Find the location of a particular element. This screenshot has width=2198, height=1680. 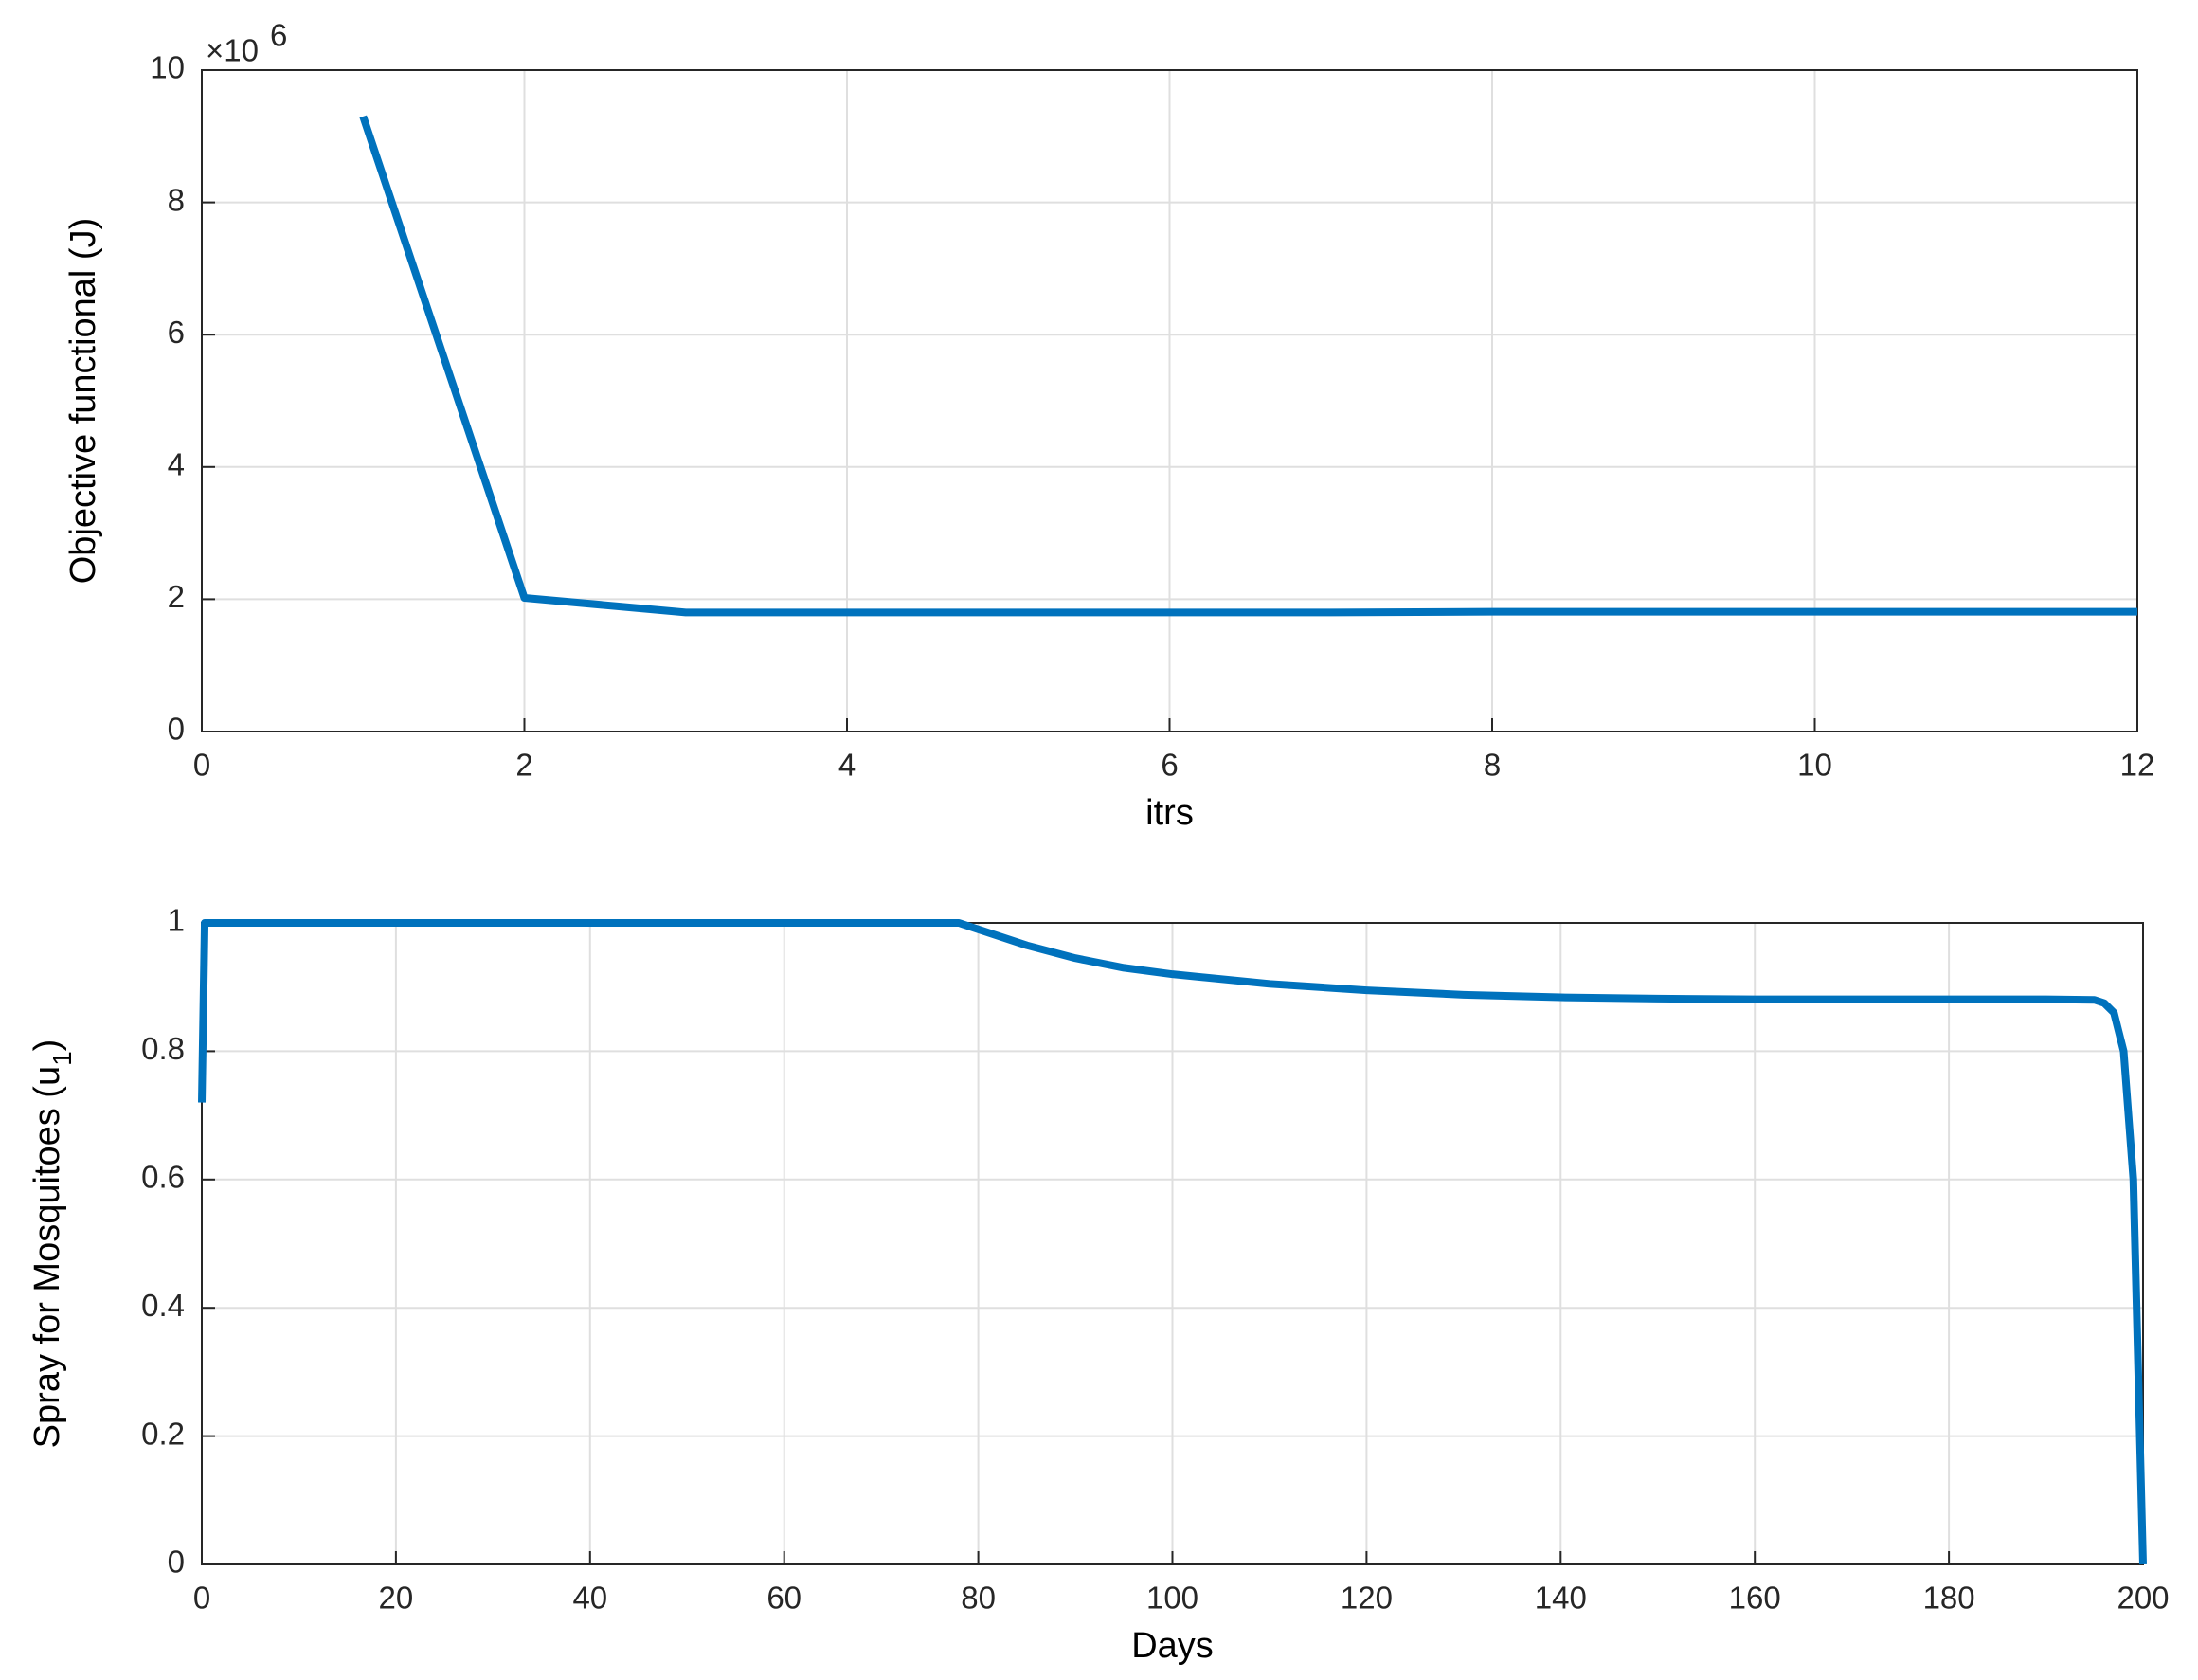

x-tick-label: 6 is located at coordinates (1169, 765).